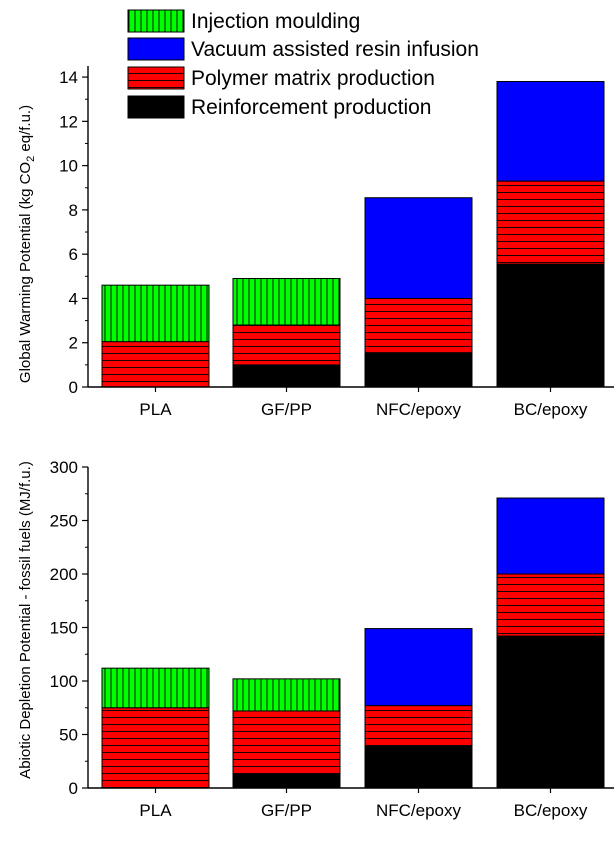 This screenshot has height=851, width=616. Describe the element at coordinates (313, 78) in the screenshot. I see `legend-label-polymer: Polymer matrix production` at that location.